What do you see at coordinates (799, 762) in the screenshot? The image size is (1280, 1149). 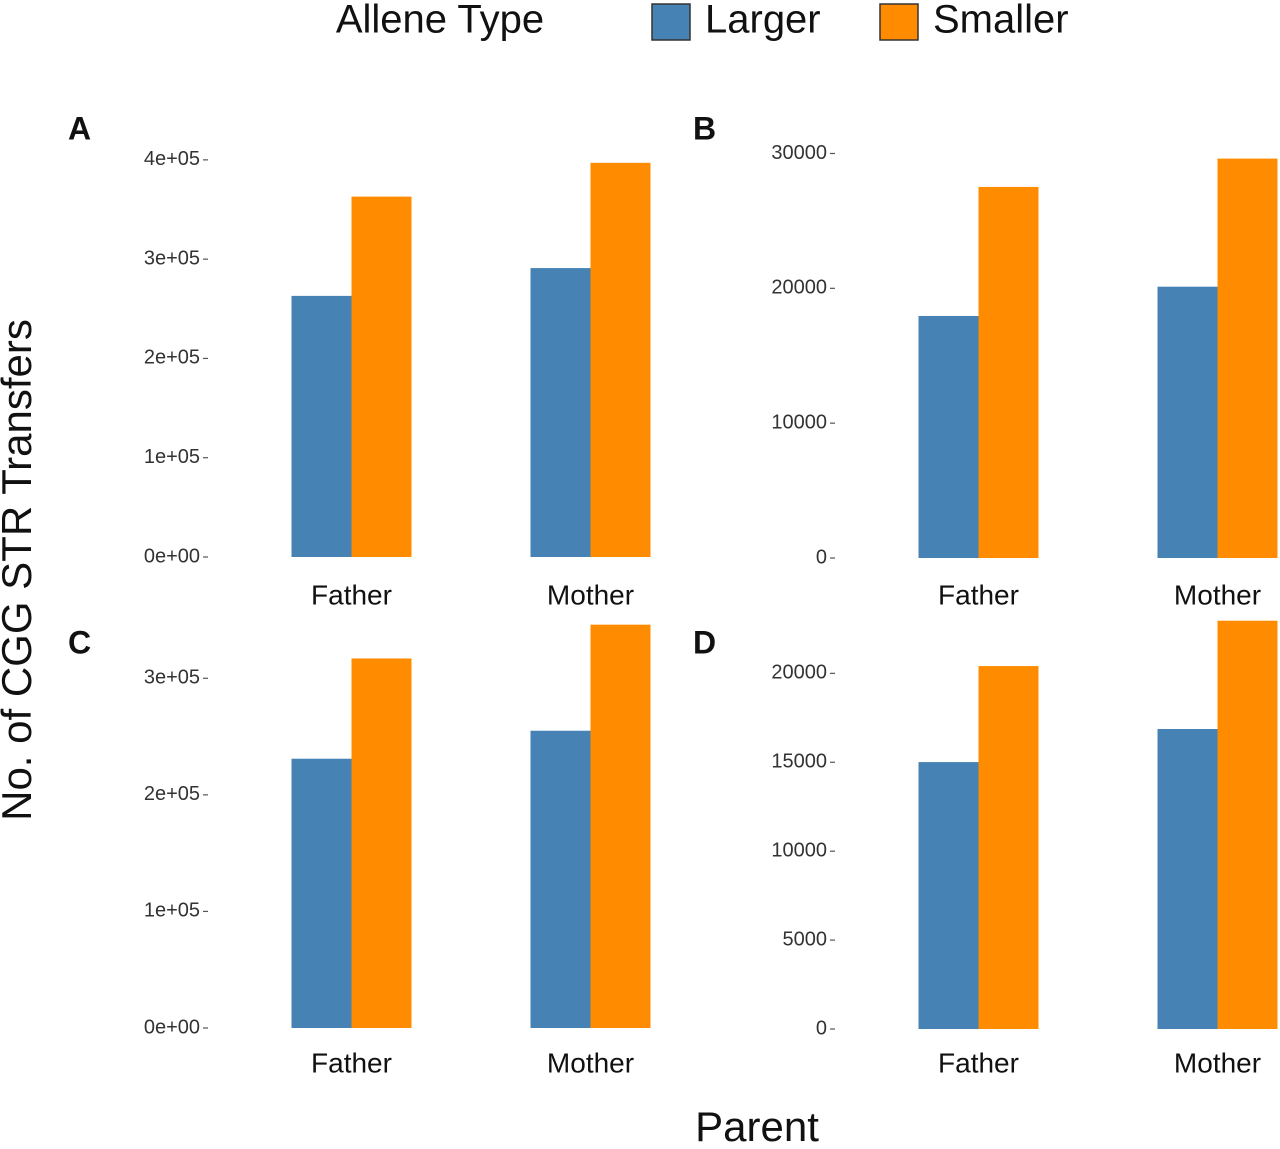 I see `y-tick-label: 15000` at bounding box center [799, 762].